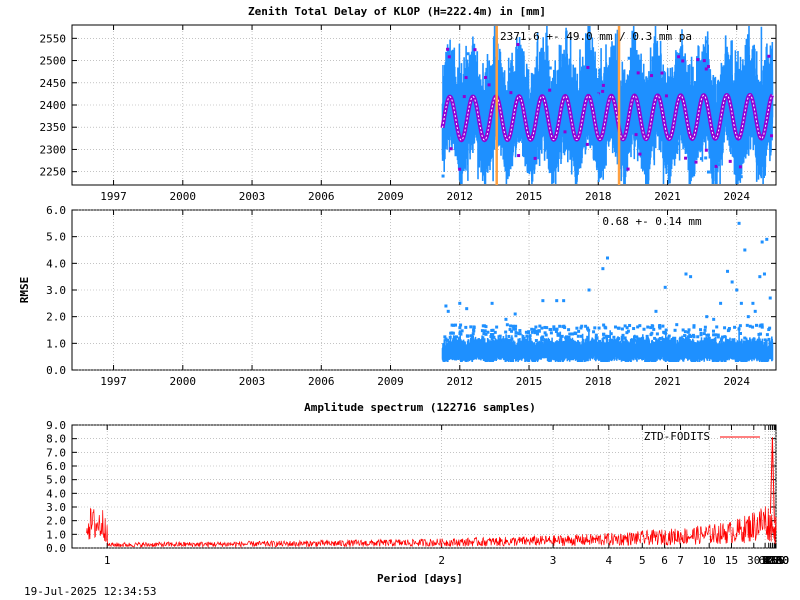 Image resolution: width=800 pixels, height=600 pixels. What do you see at coordinates (607, 117) in the screenshot?
I see `ztd-fit-line-center` at bounding box center [607, 117].